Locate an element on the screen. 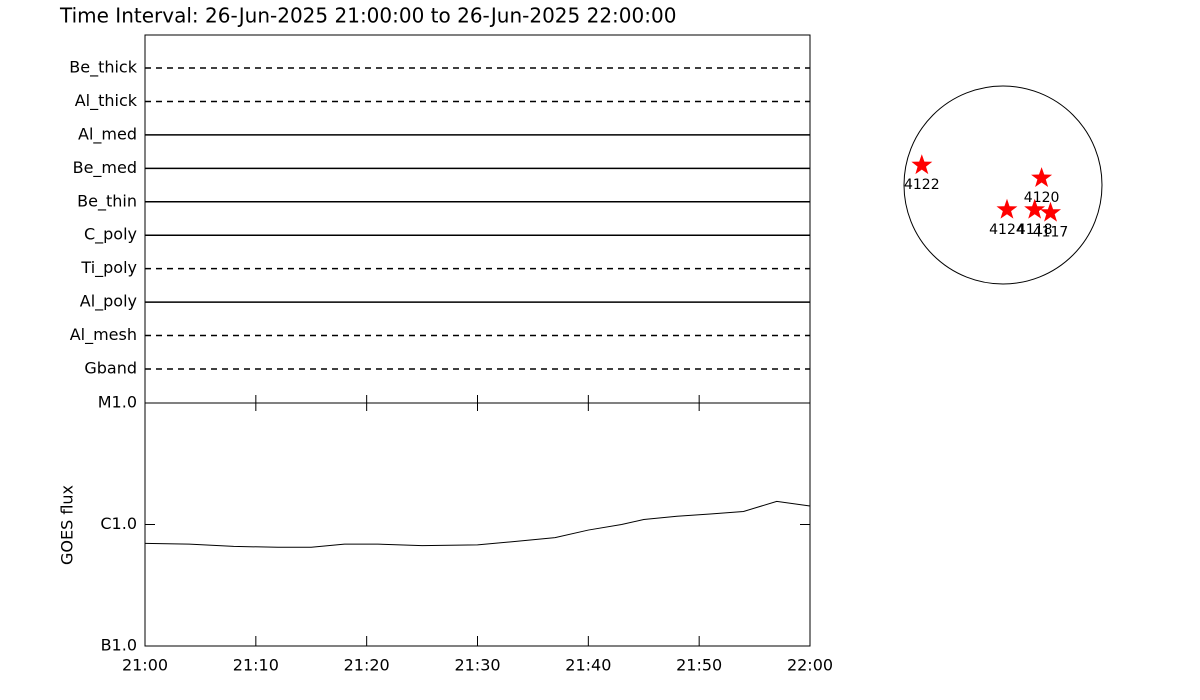  filter-label: Al_thick is located at coordinates (106, 101).